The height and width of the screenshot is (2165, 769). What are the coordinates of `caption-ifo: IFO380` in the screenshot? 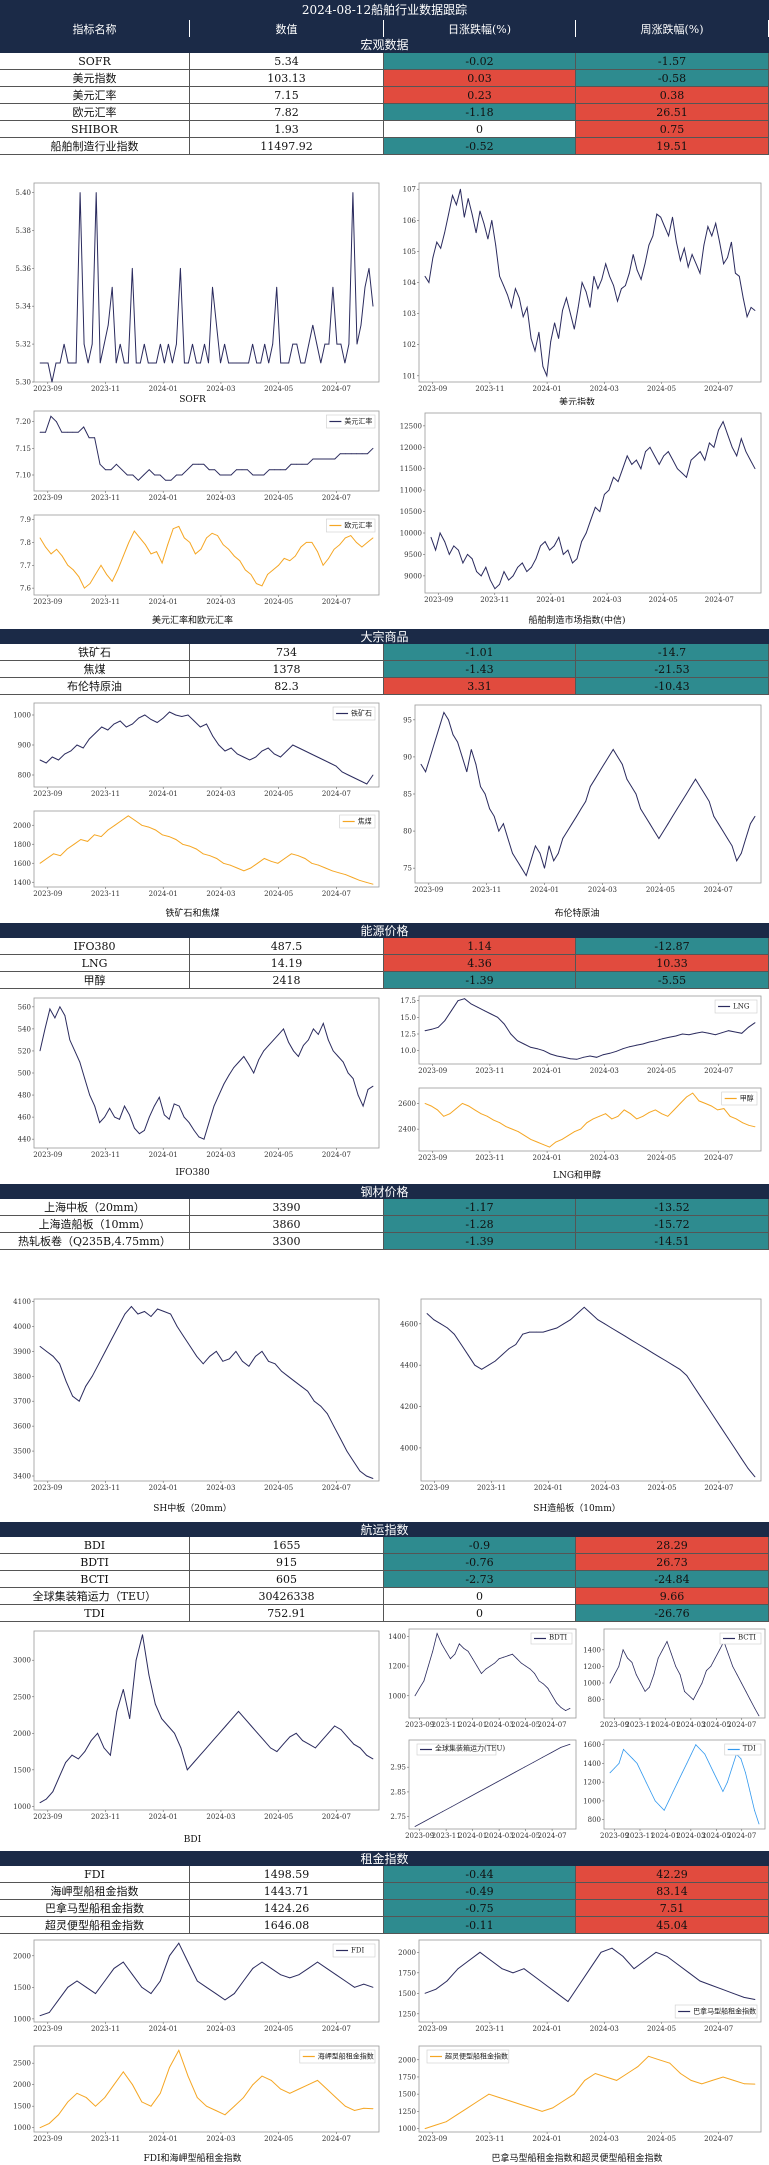 It's located at (192, 1173).